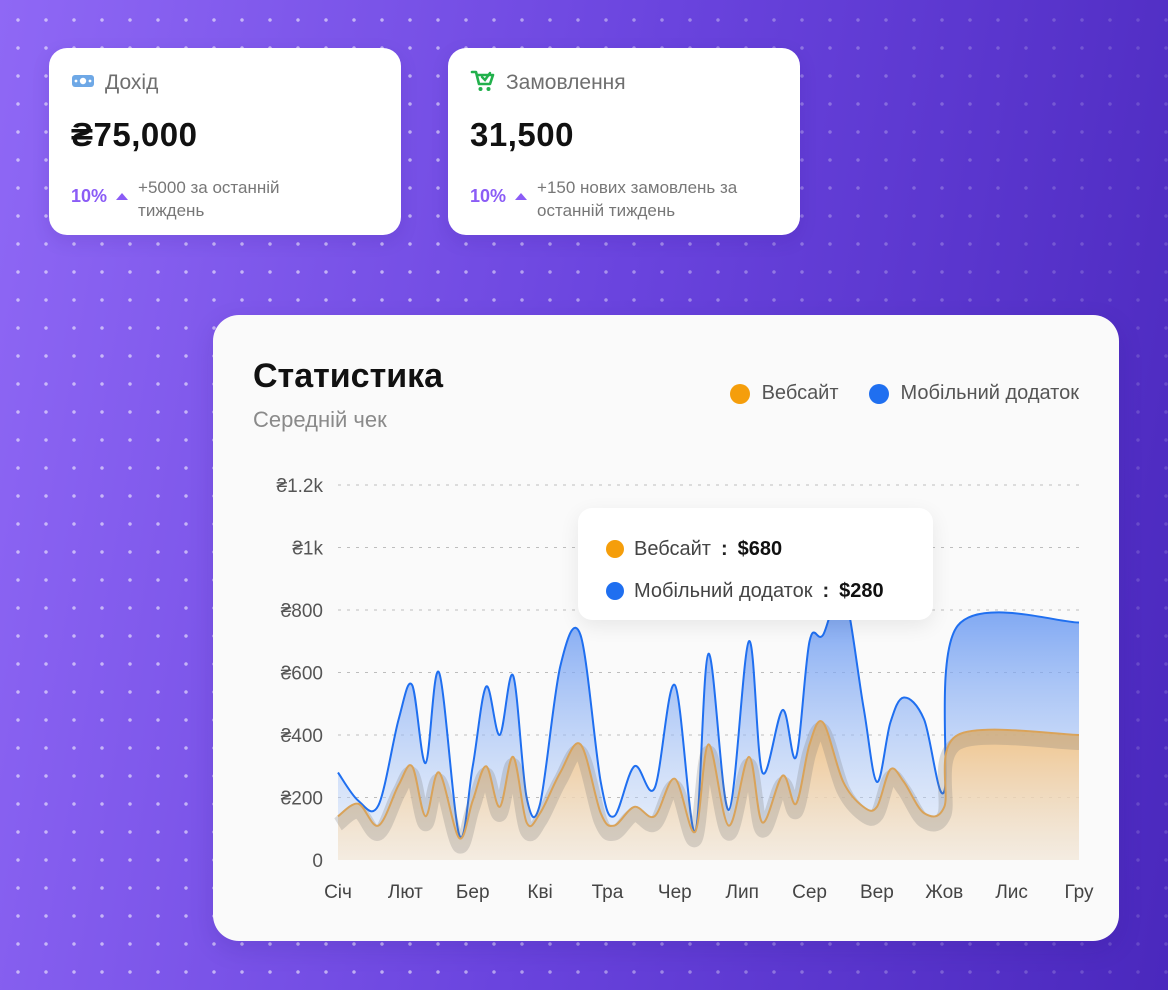  I want to click on money-icon, so click(83, 83).